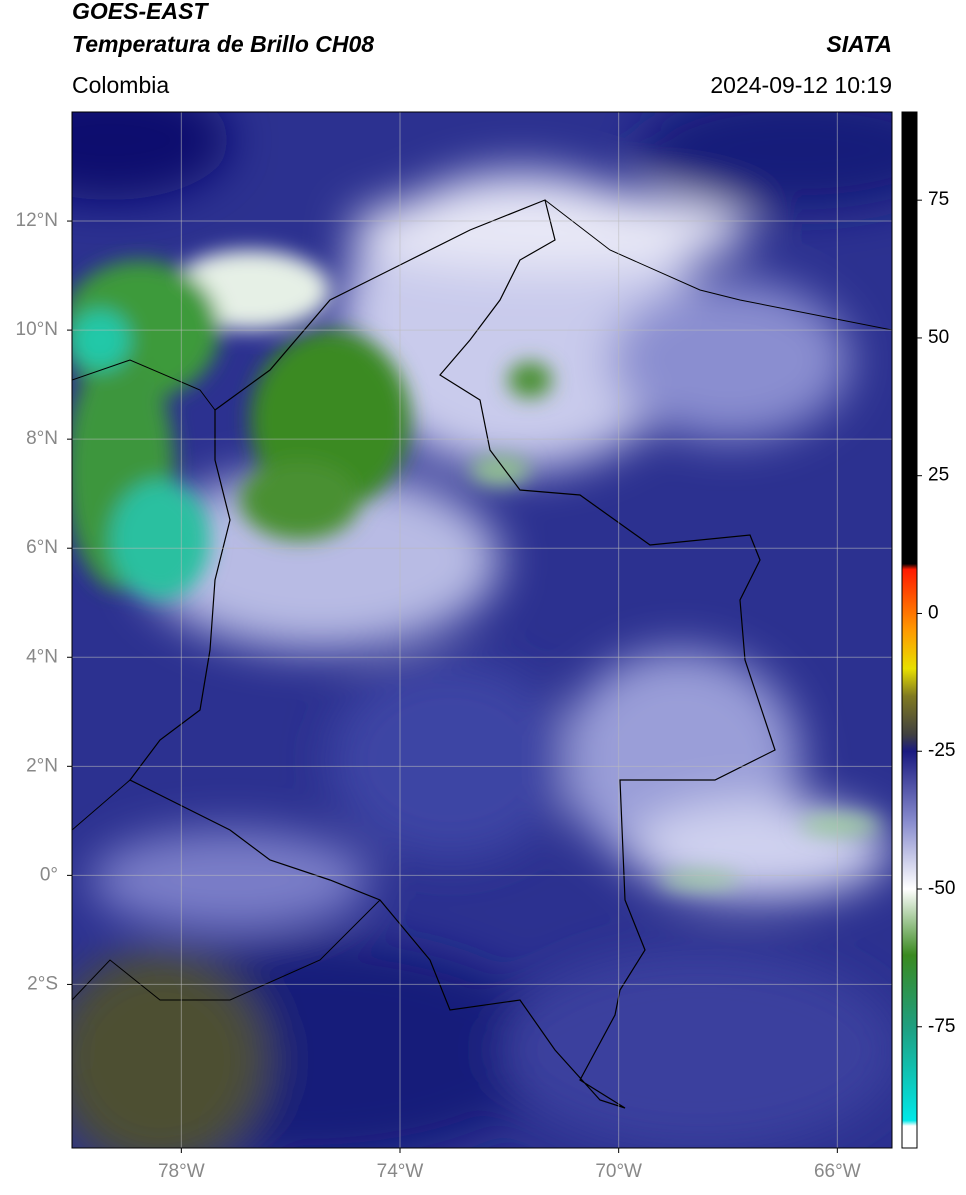 The image size is (966, 1195). Describe the element at coordinates (909, 630) in the screenshot. I see `colorbar` at that location.